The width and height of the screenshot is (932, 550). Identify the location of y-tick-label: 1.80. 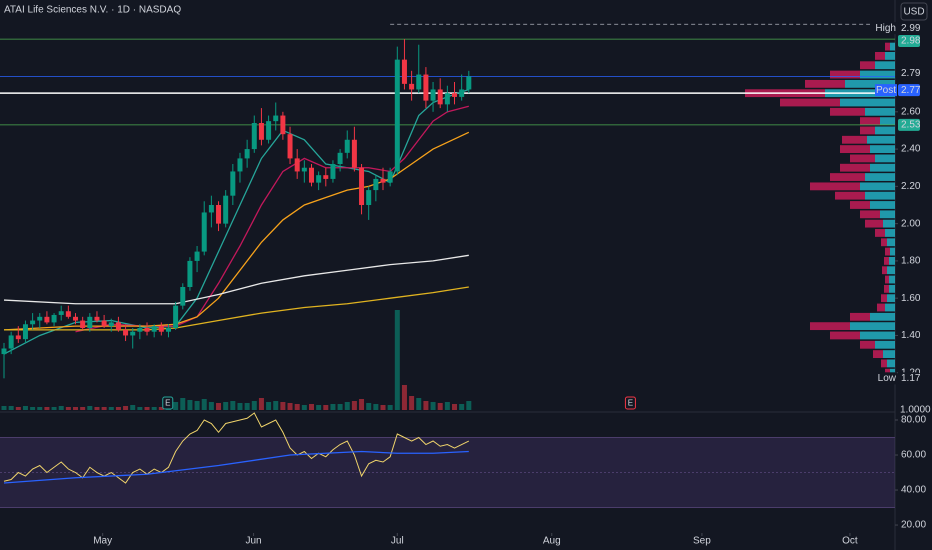
(911, 261).